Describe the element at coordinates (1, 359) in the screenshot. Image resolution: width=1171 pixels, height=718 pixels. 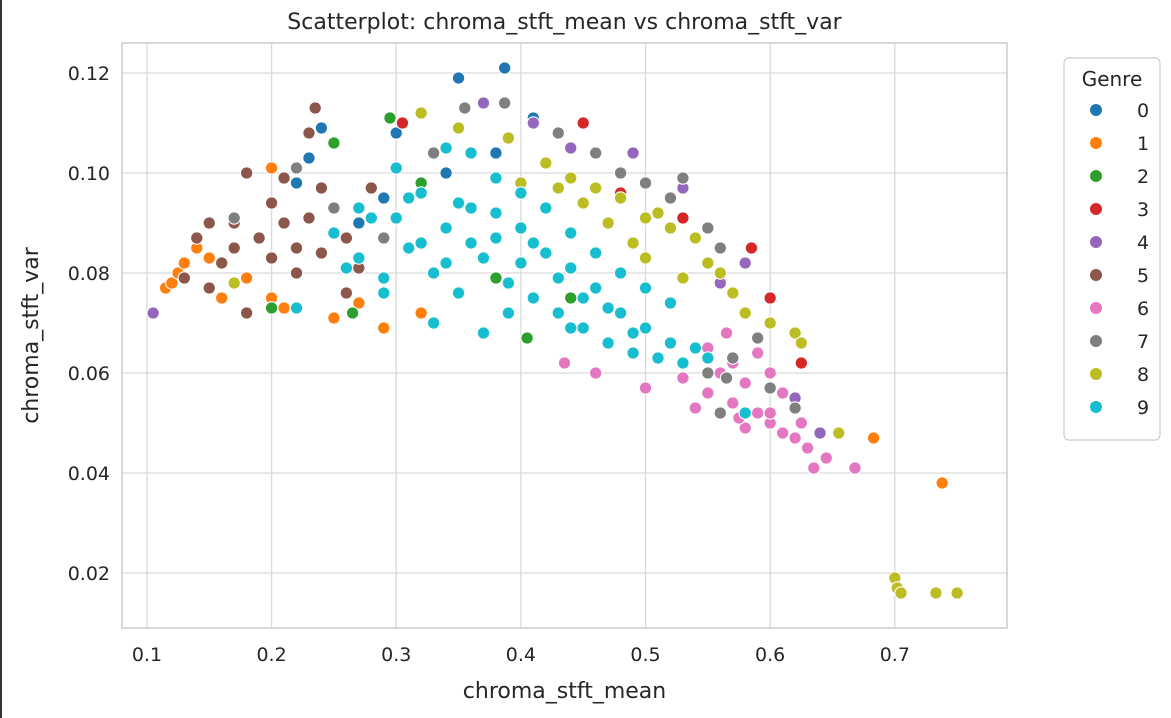
I see `window-edge` at that location.